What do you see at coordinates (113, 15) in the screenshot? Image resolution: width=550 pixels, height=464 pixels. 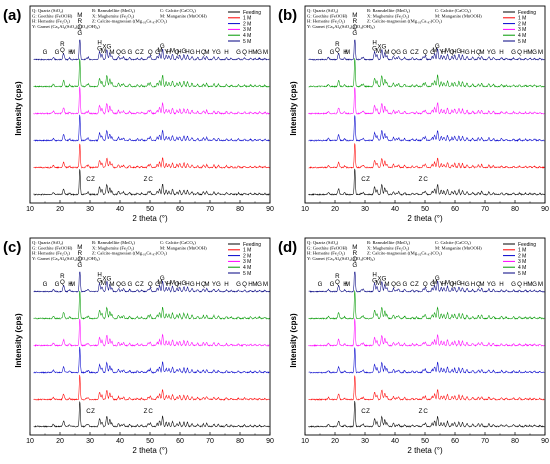 I see `mineral-legend-entry: X: Maghemite (Fe₂O₃)` at bounding box center [113, 15].